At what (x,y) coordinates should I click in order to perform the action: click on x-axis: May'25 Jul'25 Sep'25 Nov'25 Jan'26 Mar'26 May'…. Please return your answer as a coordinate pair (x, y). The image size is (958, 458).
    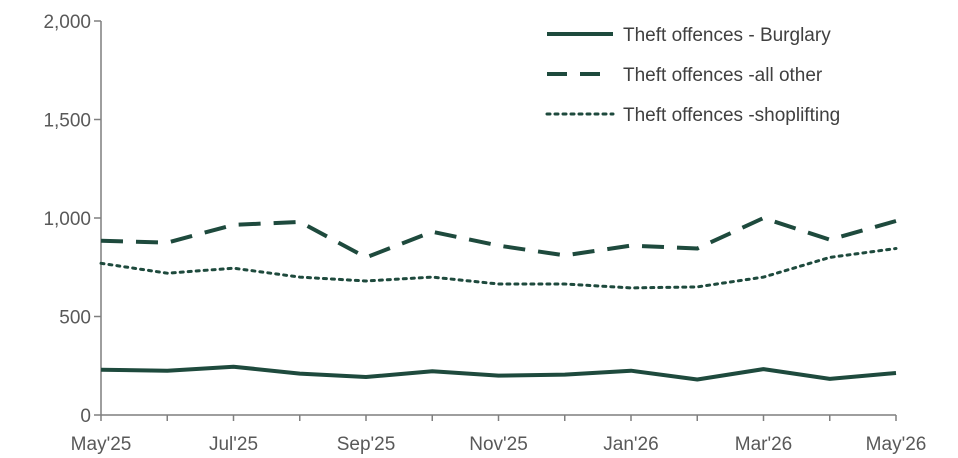
    Looking at the image, I should click on (499, 434).